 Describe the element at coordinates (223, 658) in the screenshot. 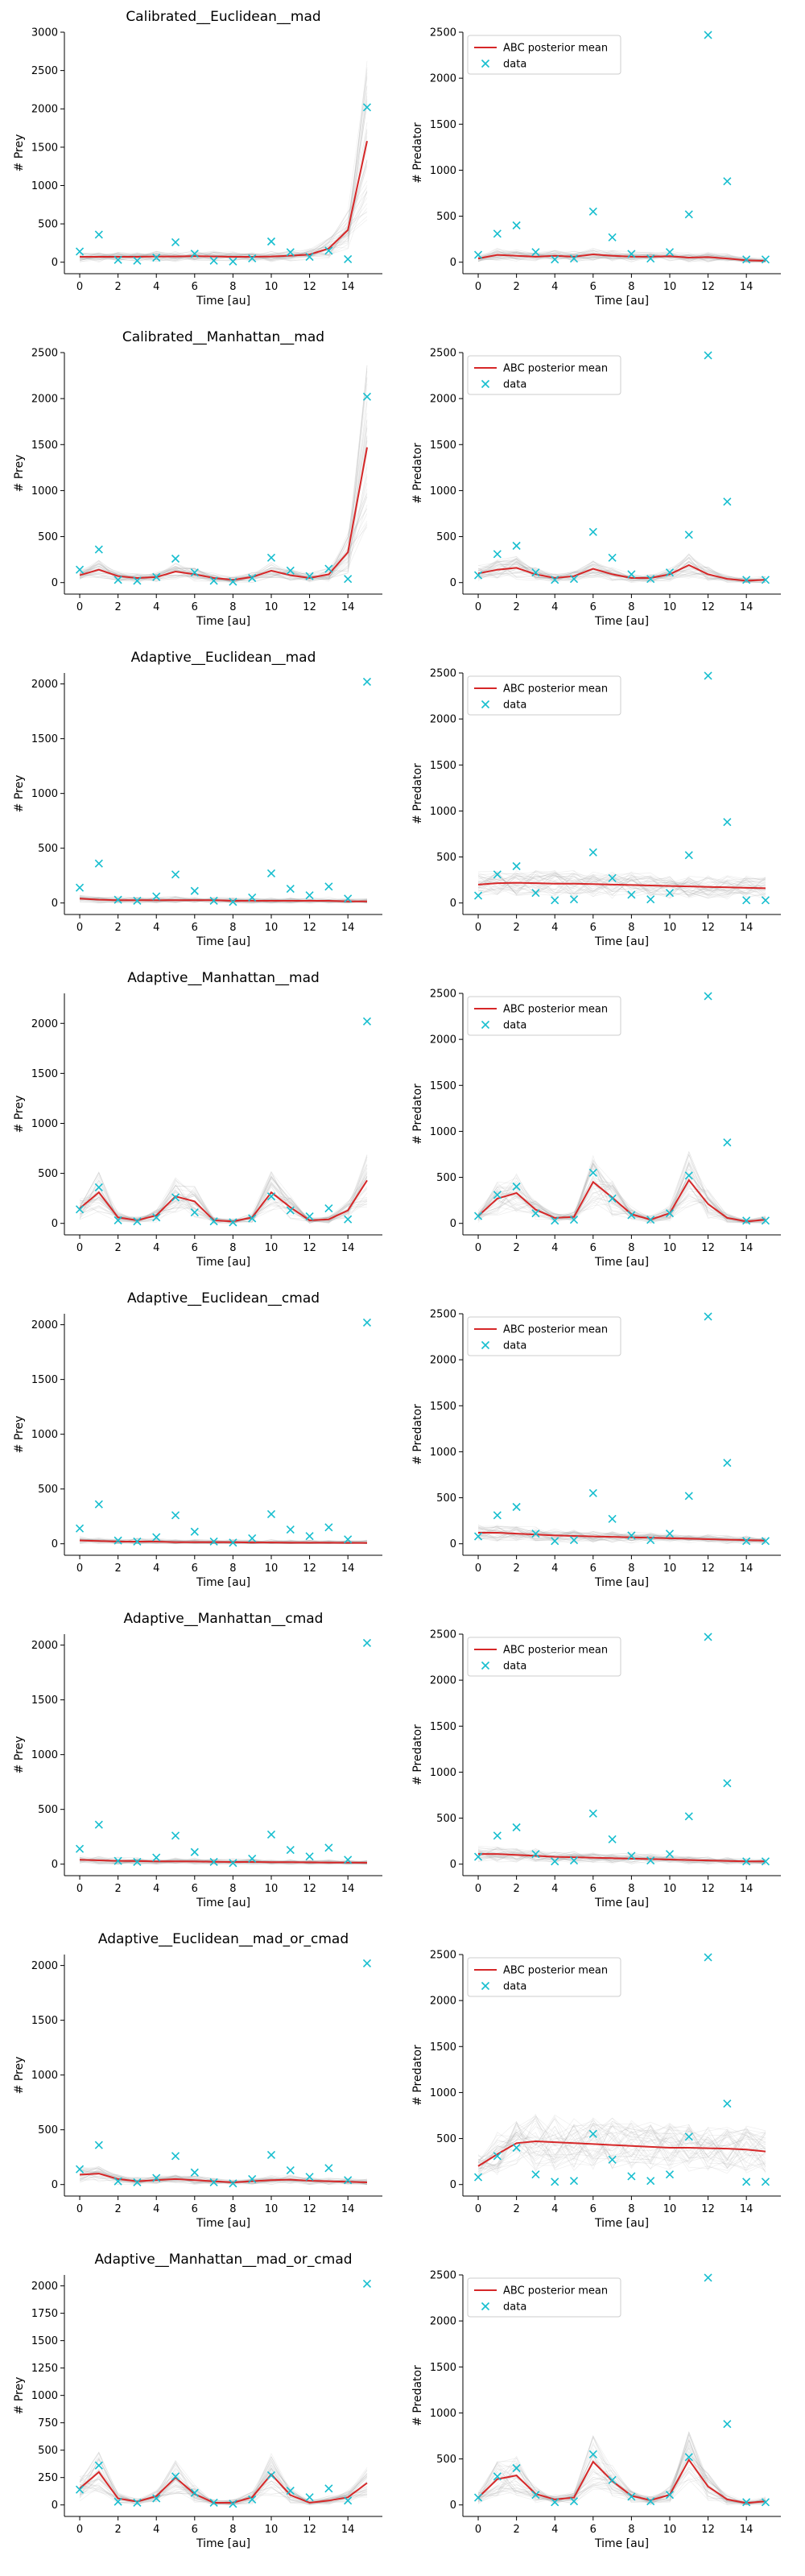

I see `chart-title: Adaptive__Euclidean__mad` at that location.